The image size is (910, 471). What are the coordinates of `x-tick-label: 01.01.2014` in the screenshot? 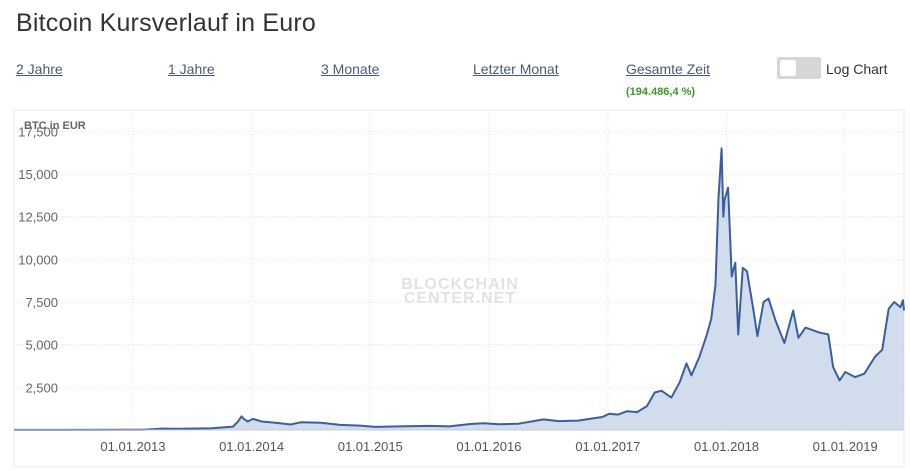 It's located at (251, 446).